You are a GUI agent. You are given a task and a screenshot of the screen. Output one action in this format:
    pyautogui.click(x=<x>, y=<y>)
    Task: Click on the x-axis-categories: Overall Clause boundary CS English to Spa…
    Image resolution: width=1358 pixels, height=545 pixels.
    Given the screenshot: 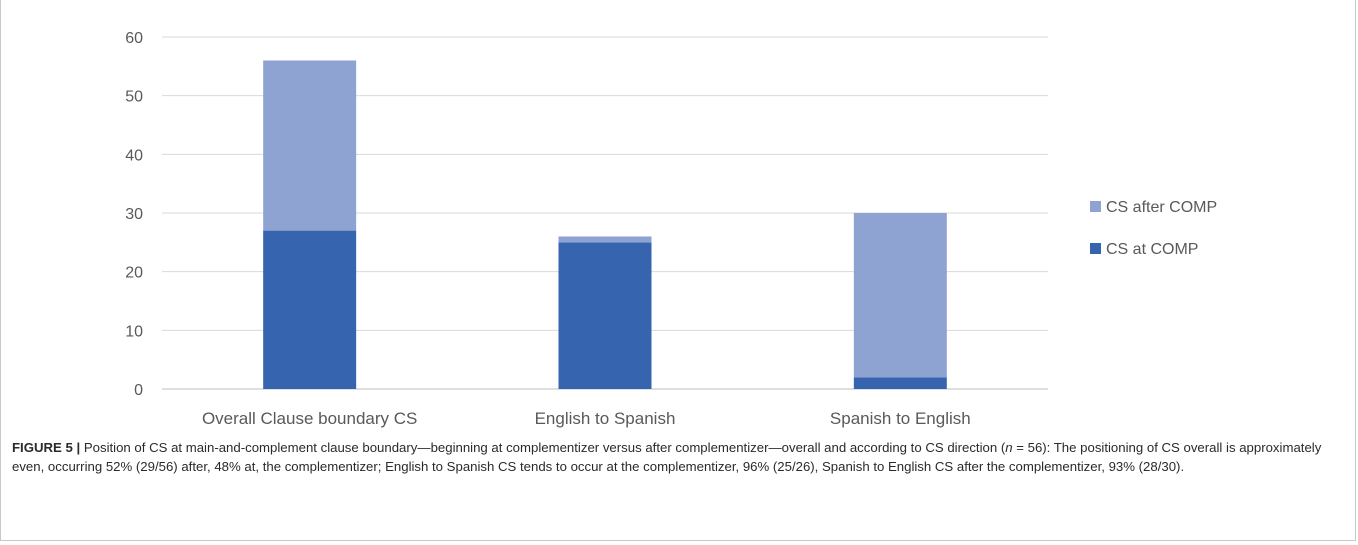 What is the action you would take?
    pyautogui.click(x=586, y=418)
    